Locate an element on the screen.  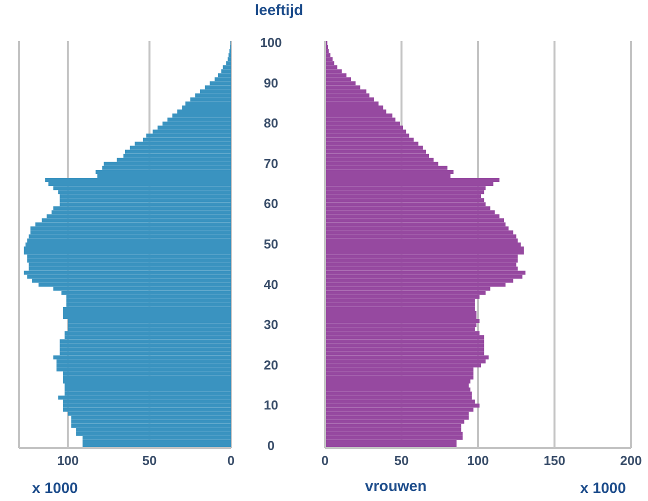
y-tick-label: 50 is located at coordinates (271, 244).